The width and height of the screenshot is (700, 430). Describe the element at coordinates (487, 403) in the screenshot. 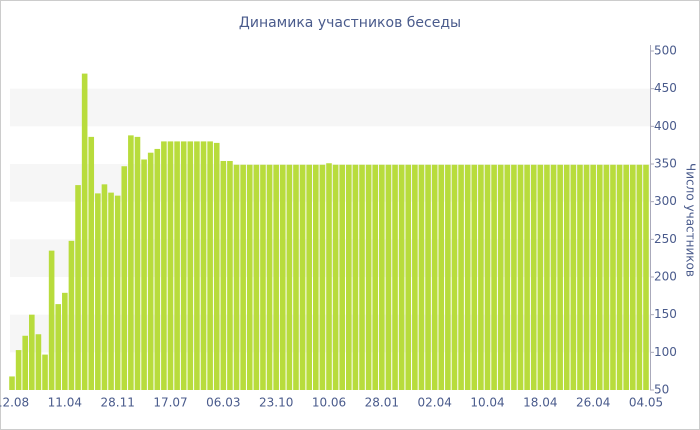

I see `x-tick-label: 10.04` at that location.